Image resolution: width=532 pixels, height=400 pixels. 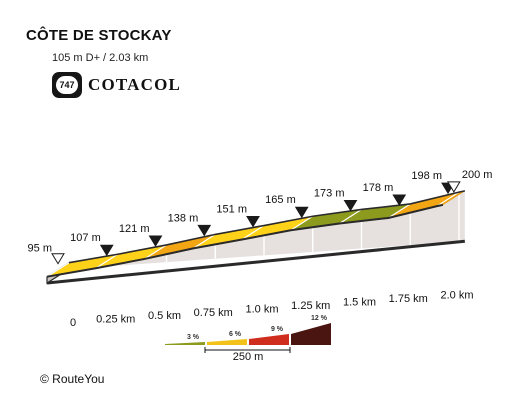 I want to click on profile-front-outline, so click(x=245, y=240).